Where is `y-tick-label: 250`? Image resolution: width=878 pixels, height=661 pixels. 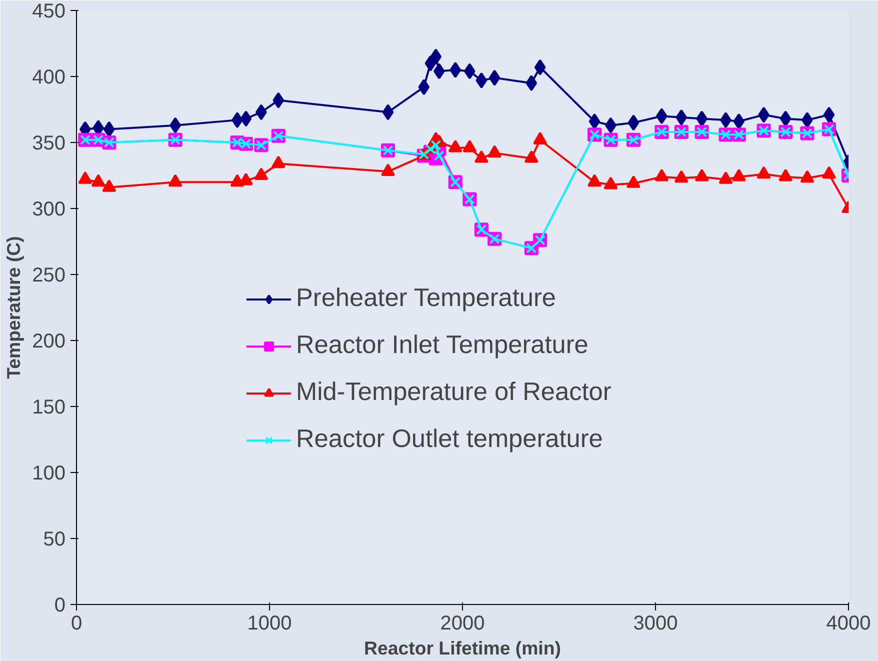 y-tick-label: 250 is located at coordinates (49, 275).